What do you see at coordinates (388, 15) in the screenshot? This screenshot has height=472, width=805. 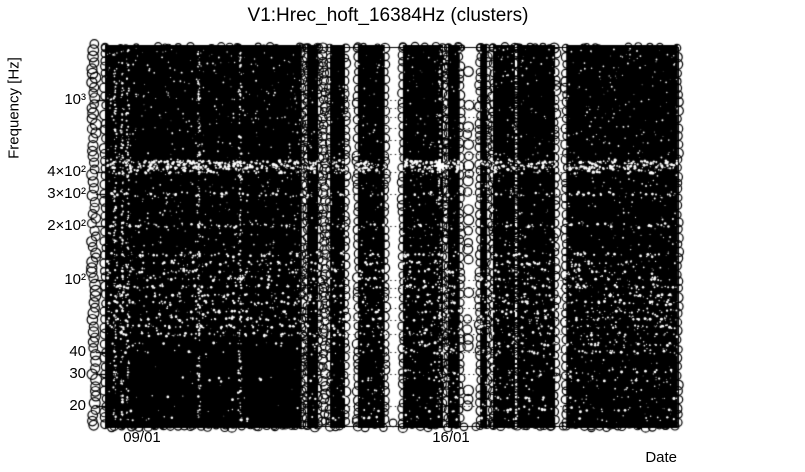 I see `plot-title: V1:Hrec_hoft_16384Hz (clusters)` at bounding box center [388, 15].